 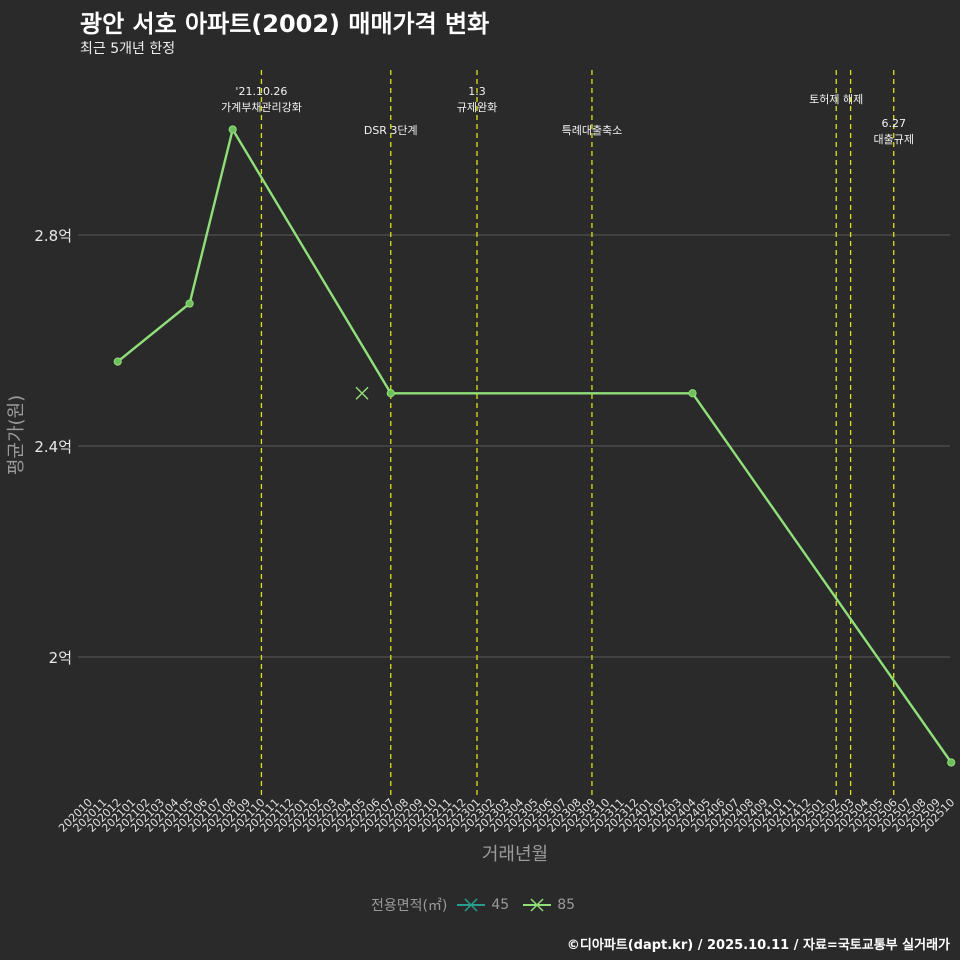 I want to click on chart-subtitle: 최근 5개년 한정, so click(x=128, y=49).